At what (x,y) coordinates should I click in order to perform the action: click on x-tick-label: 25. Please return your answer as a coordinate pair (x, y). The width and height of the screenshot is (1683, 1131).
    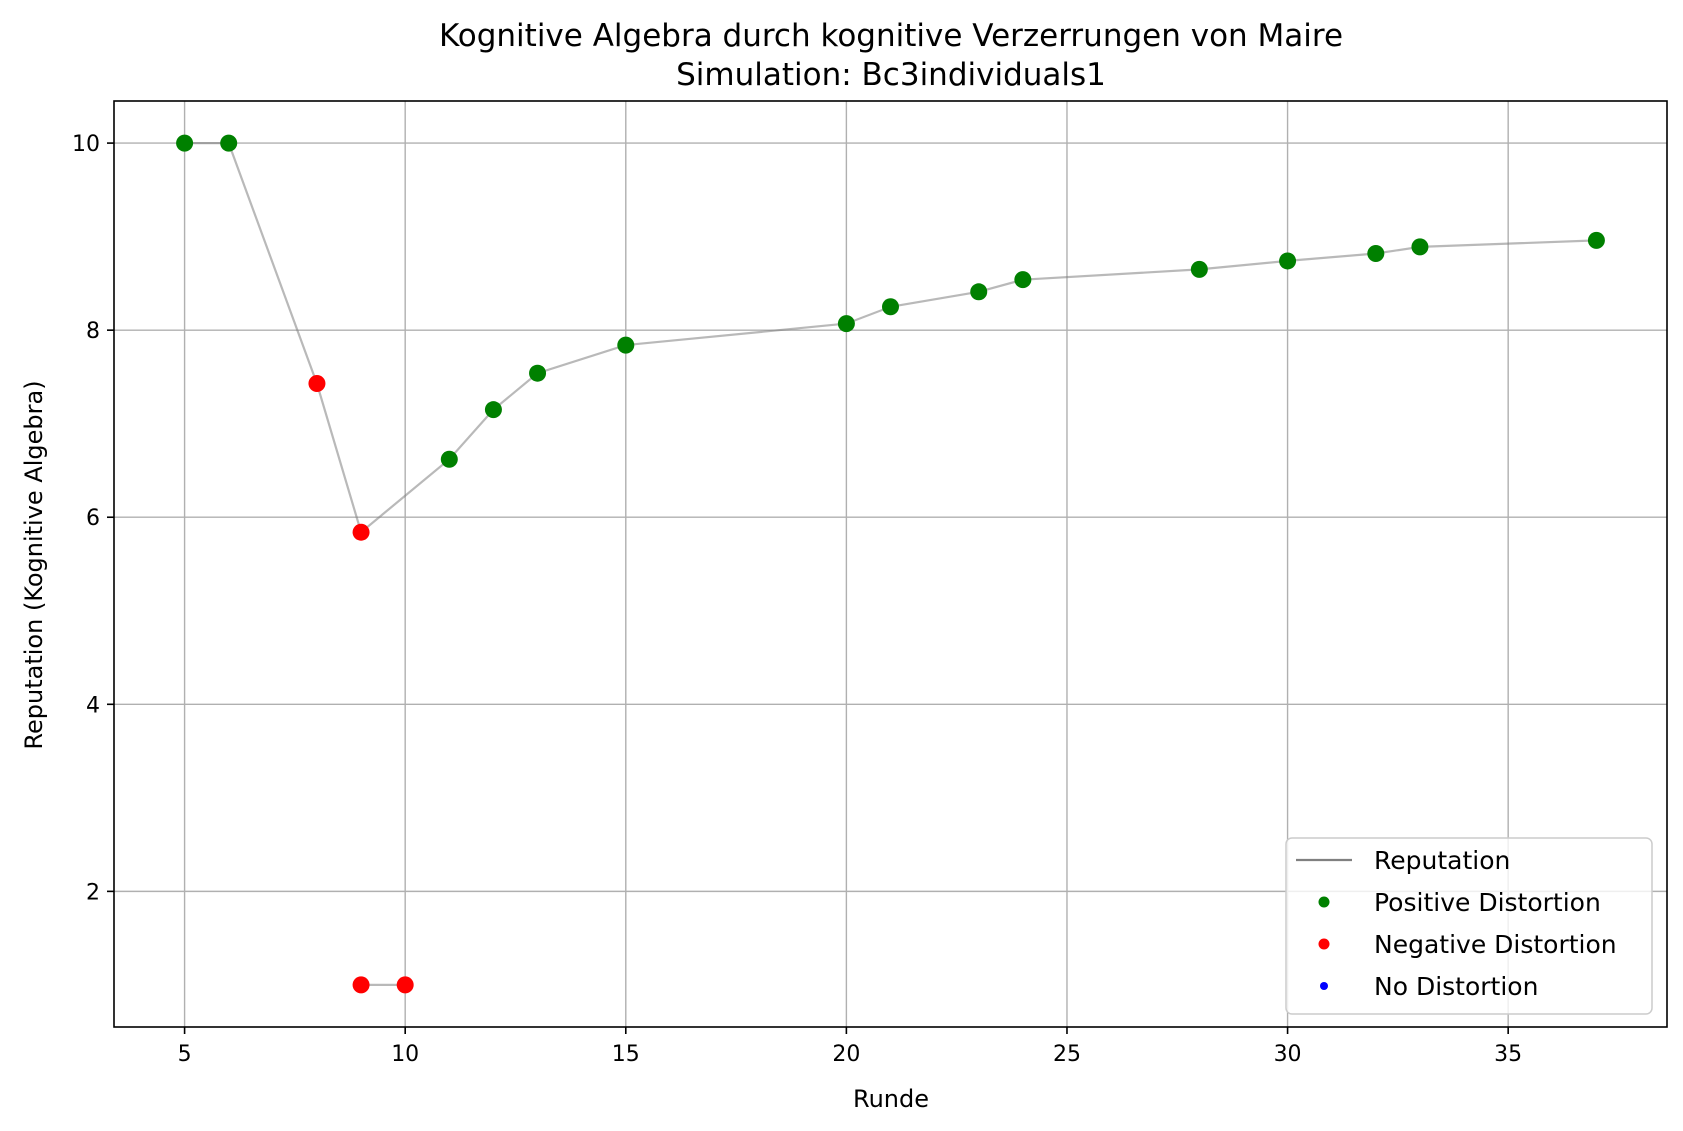
    Looking at the image, I should click on (1067, 1054).